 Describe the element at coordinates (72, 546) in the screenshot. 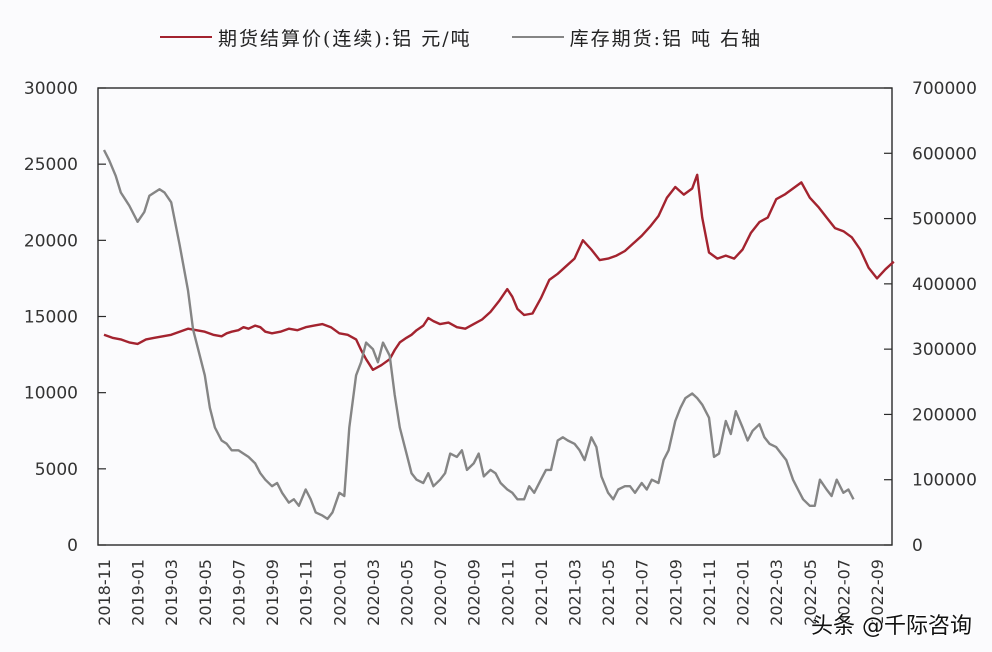

I see `left-tick-label: 0` at that location.